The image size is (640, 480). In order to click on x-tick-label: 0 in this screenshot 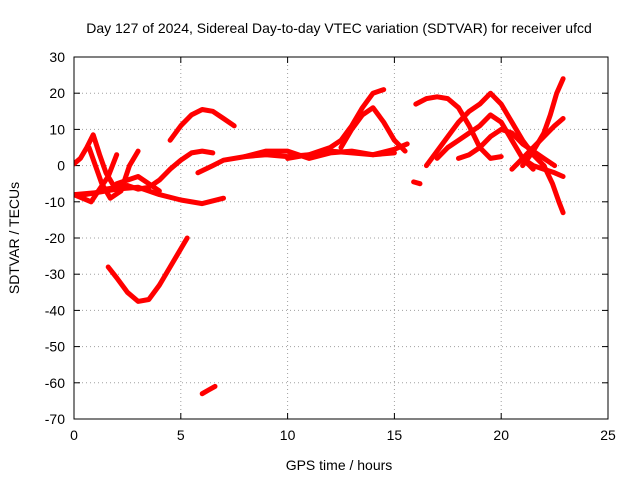, I will do `click(74, 435)`.